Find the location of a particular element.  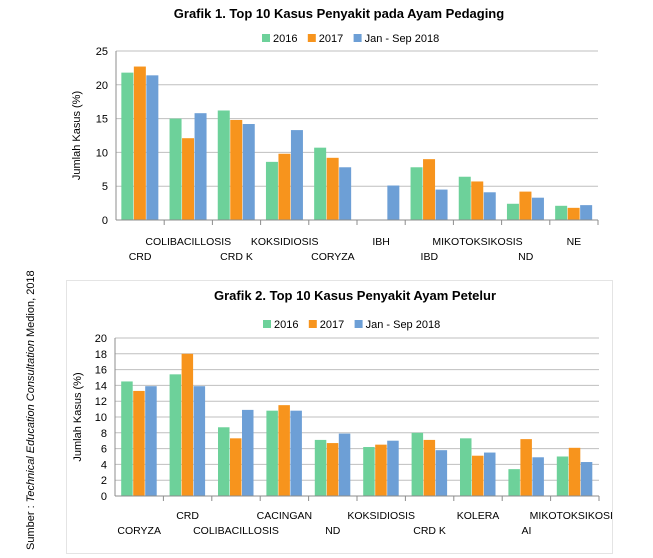

y-tick-label: 8 is located at coordinates (104, 434).